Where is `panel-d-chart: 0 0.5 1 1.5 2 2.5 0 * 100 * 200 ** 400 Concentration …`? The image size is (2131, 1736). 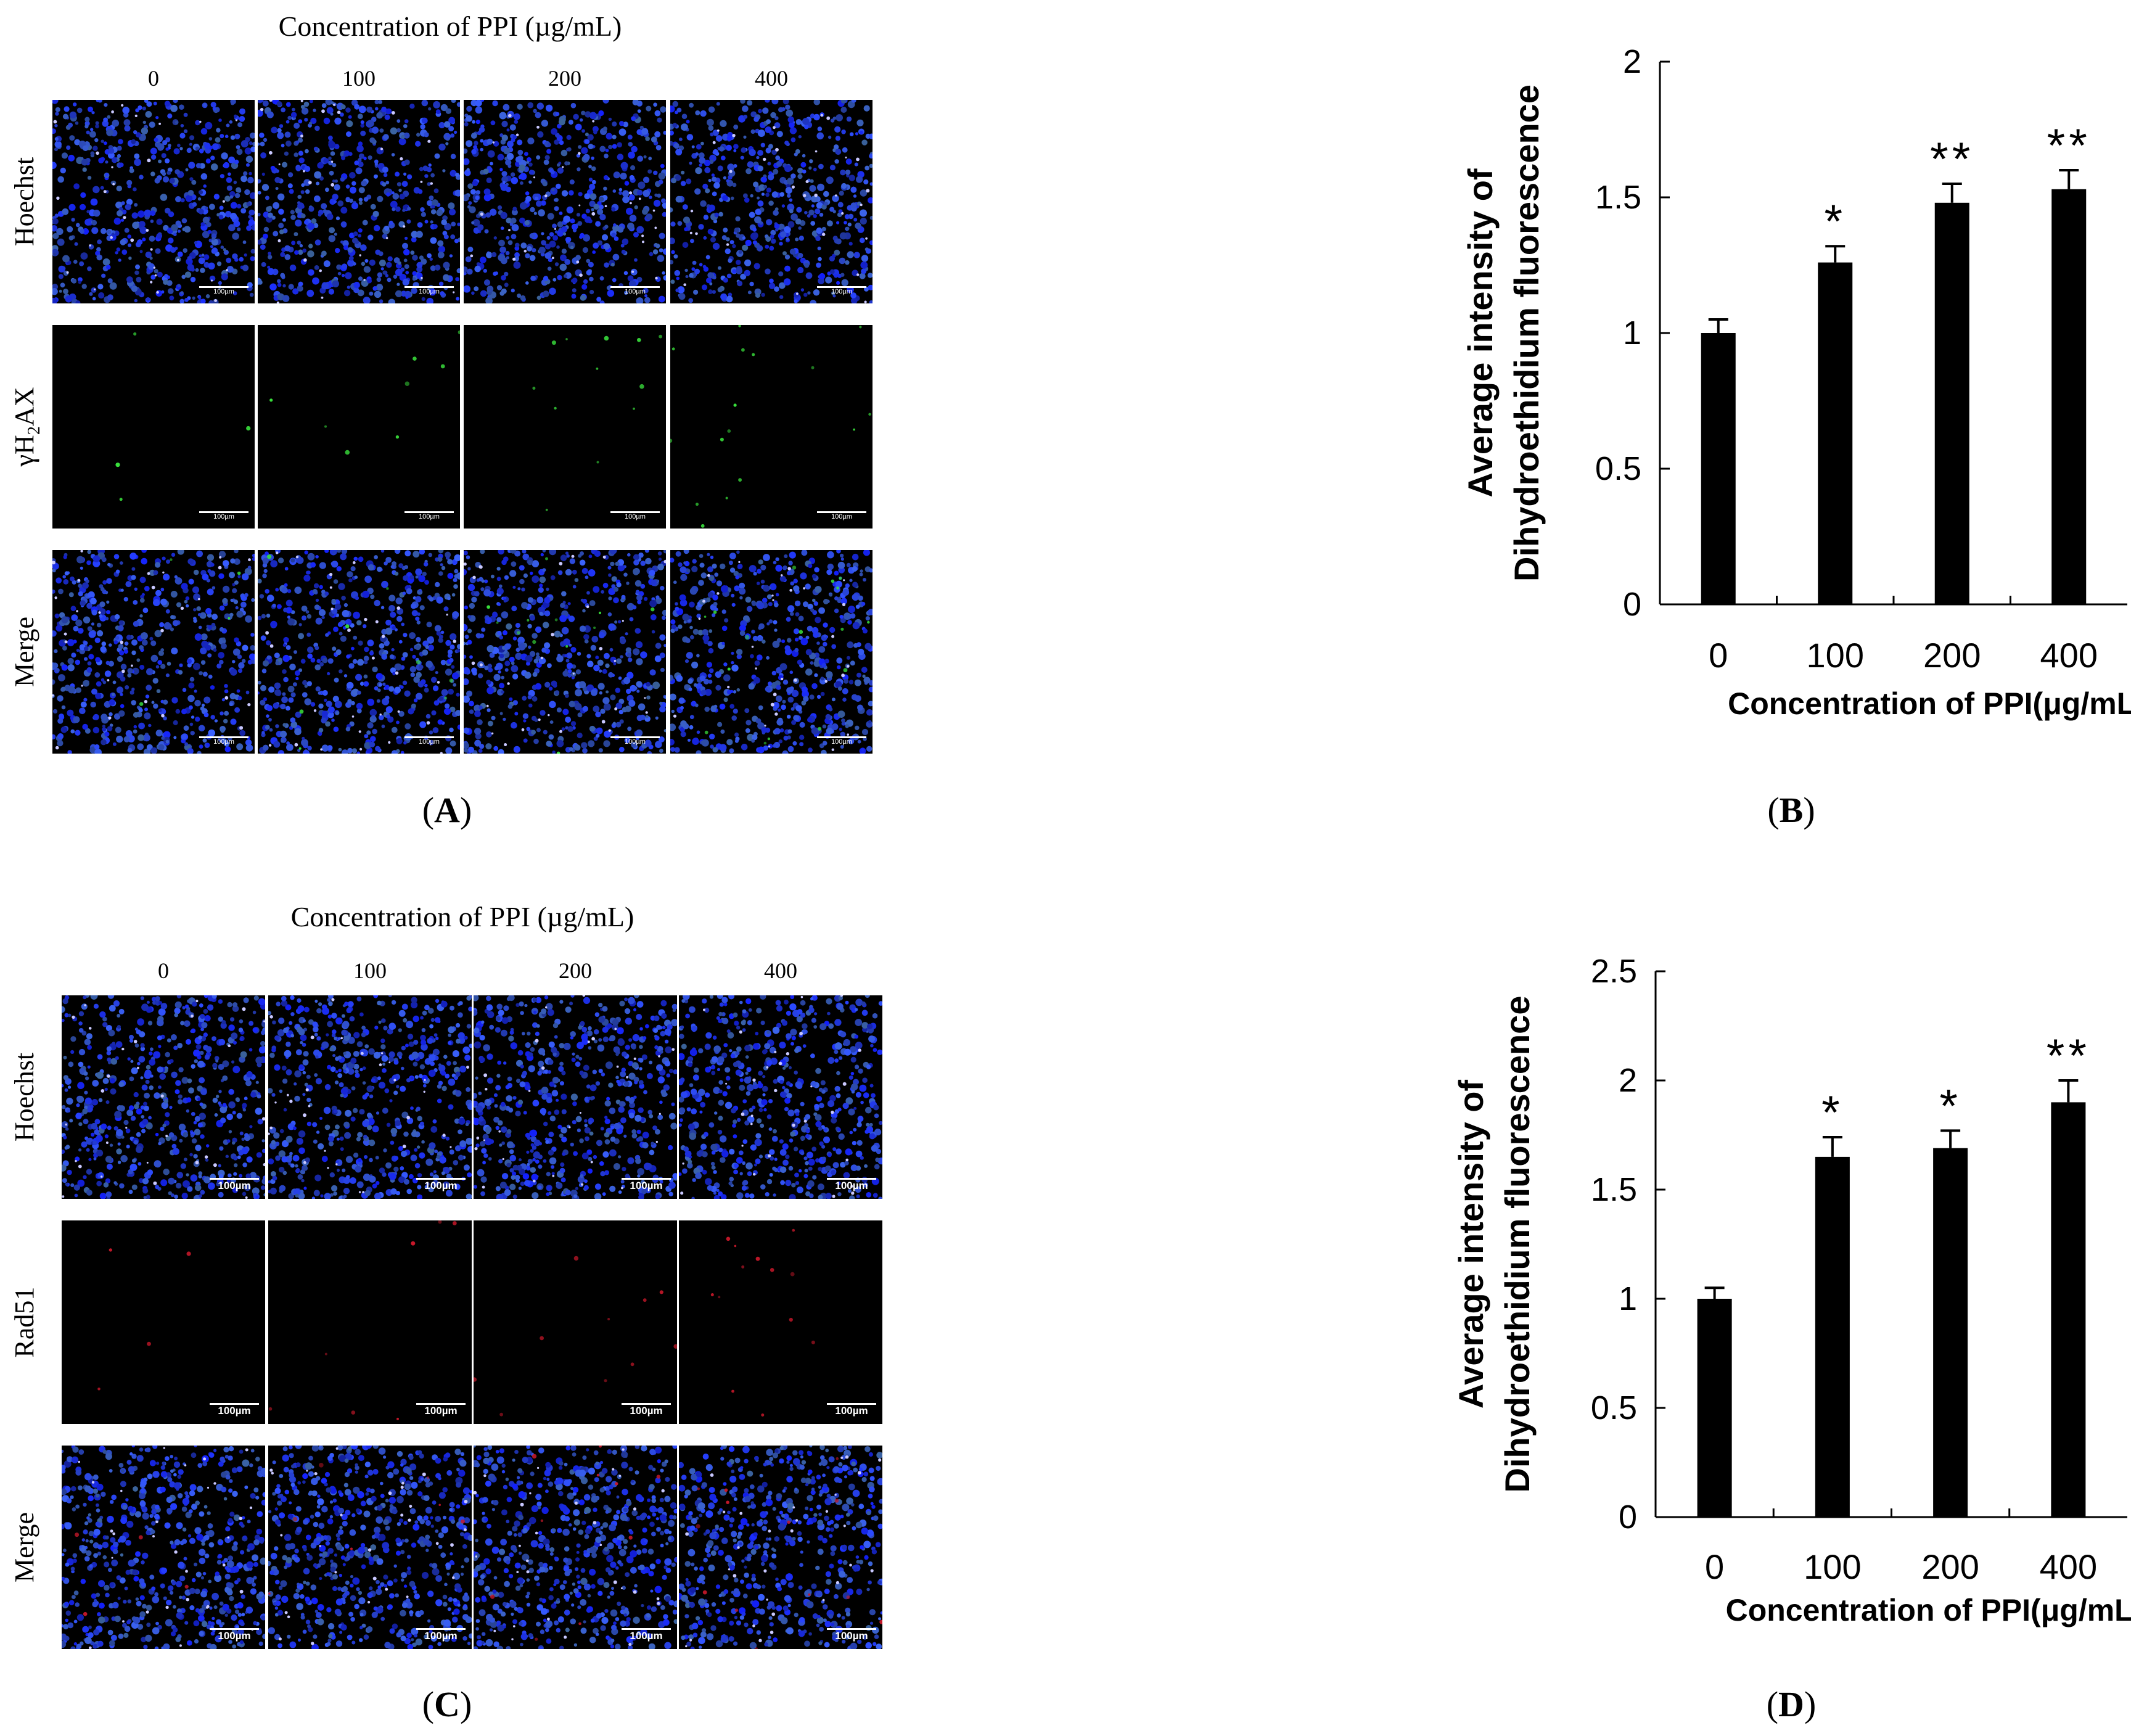 panel-d-chart: 0 0.5 1 1.5 2 2.5 0 * 100 * 200 ** 400 Concentration … is located at coordinates (1791, 1290).